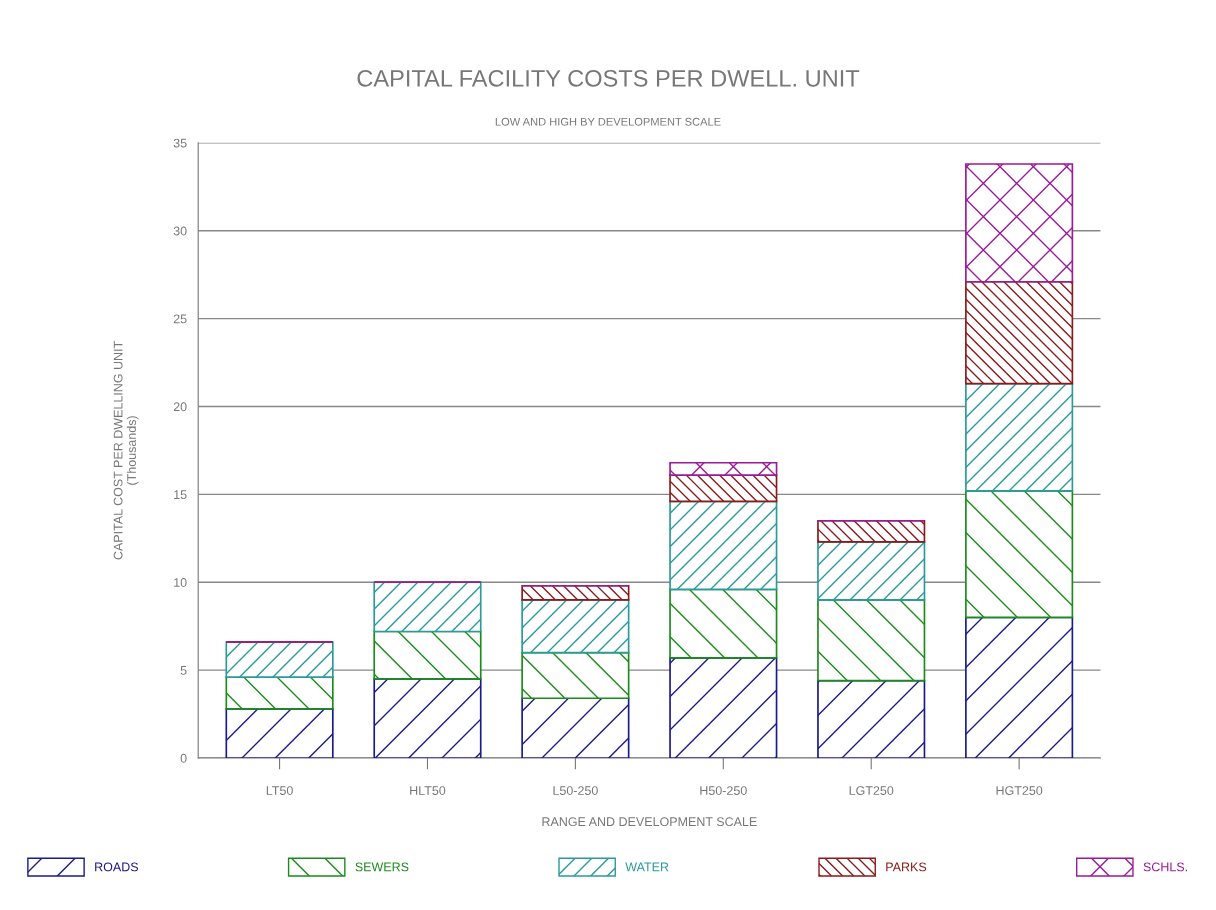 The width and height of the screenshot is (1216, 910). What do you see at coordinates (183, 758) in the screenshot?
I see `y-tick-label: 0` at bounding box center [183, 758].